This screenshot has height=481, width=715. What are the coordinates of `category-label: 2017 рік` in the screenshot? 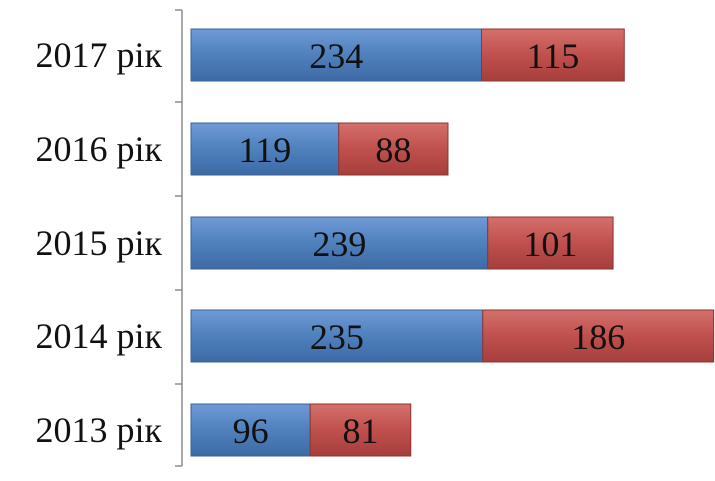 It's located at (99, 55).